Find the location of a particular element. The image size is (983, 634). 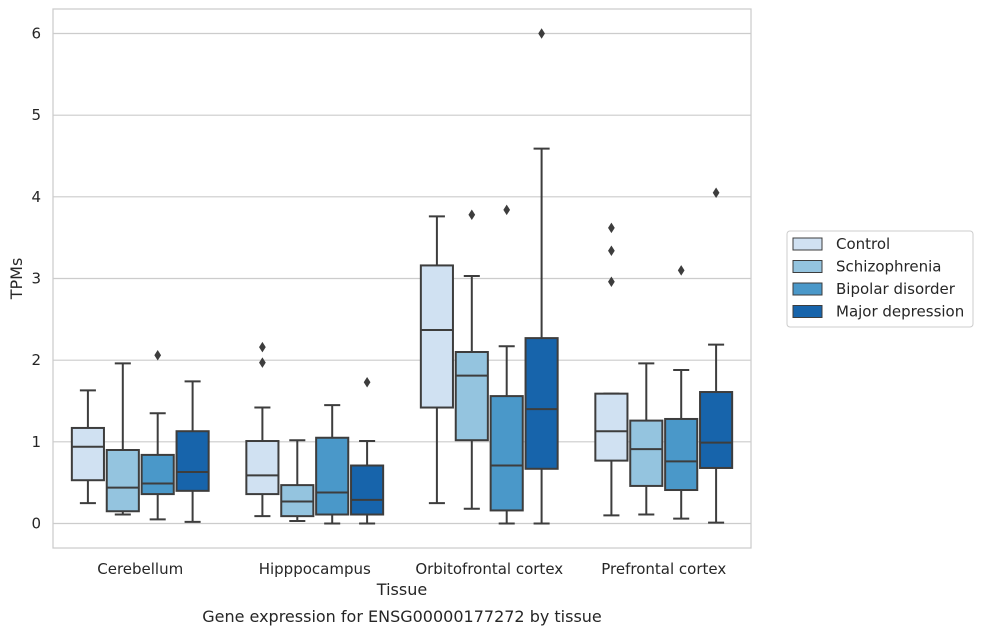

legend-label: Control is located at coordinates (863, 244).